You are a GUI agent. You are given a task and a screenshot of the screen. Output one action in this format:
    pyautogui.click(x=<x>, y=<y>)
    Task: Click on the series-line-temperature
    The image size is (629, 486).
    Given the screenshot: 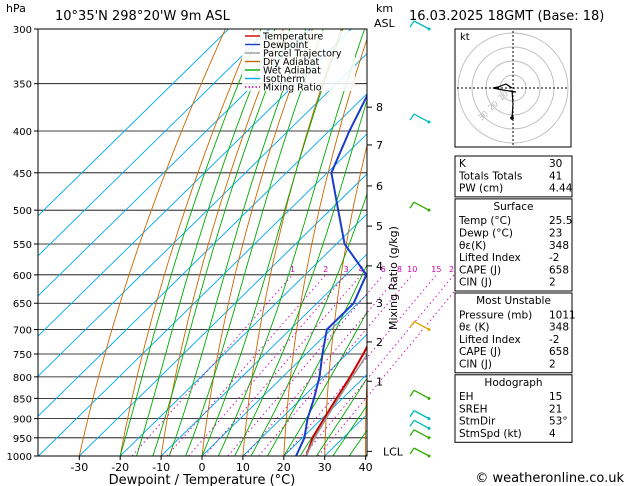 What is the action you would take?
    pyautogui.click(x=336, y=400)
    